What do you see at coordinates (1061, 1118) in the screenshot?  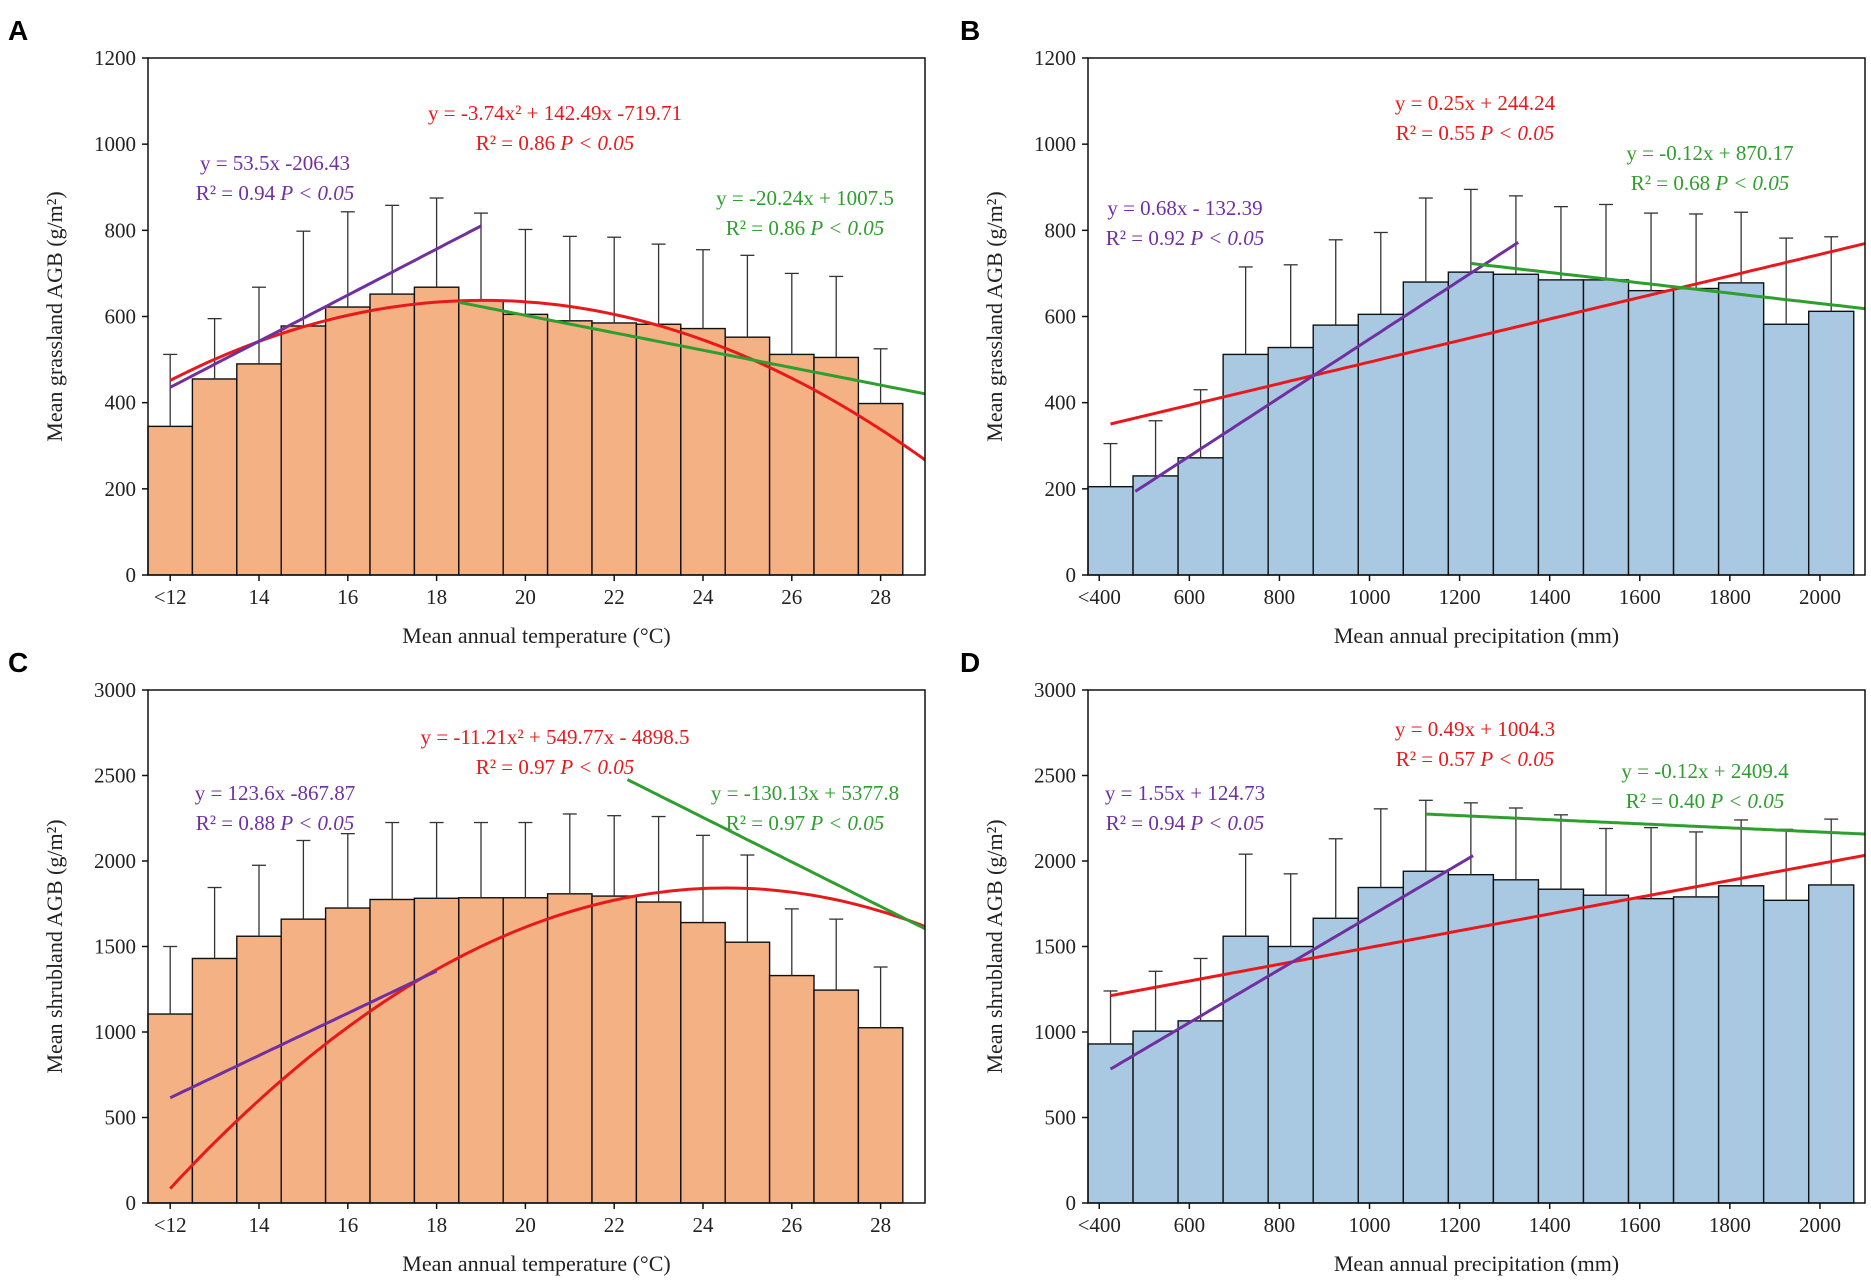 I see `y-tick-label: 500` at bounding box center [1061, 1118].